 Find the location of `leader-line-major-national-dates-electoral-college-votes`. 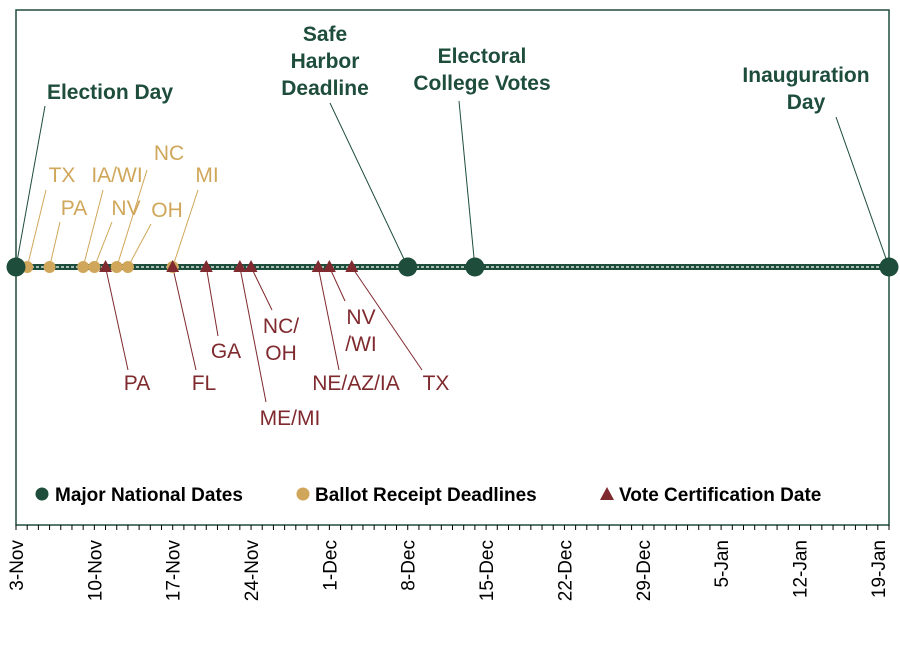

leader-line-major-national-dates-electoral-college-votes is located at coordinates (467, 184).